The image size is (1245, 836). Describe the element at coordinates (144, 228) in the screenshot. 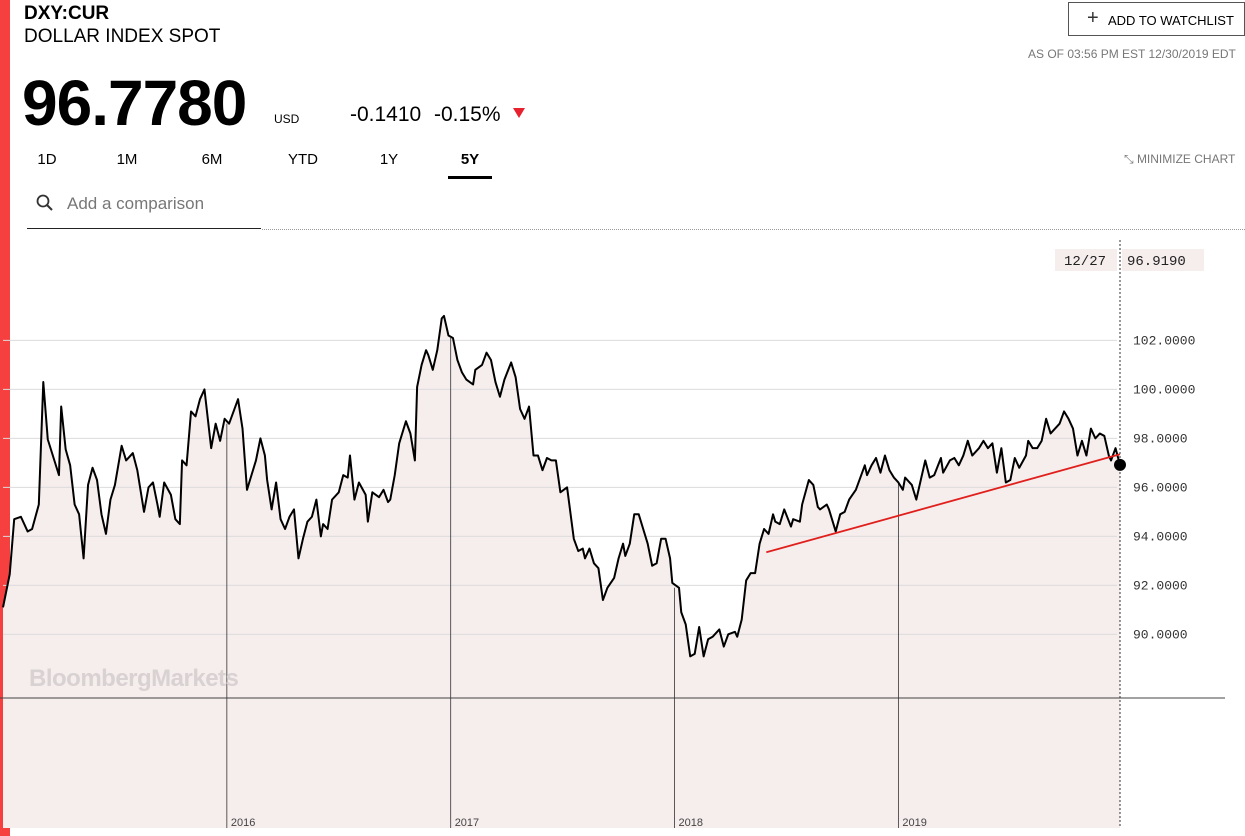

I see `comparison-underline` at that location.